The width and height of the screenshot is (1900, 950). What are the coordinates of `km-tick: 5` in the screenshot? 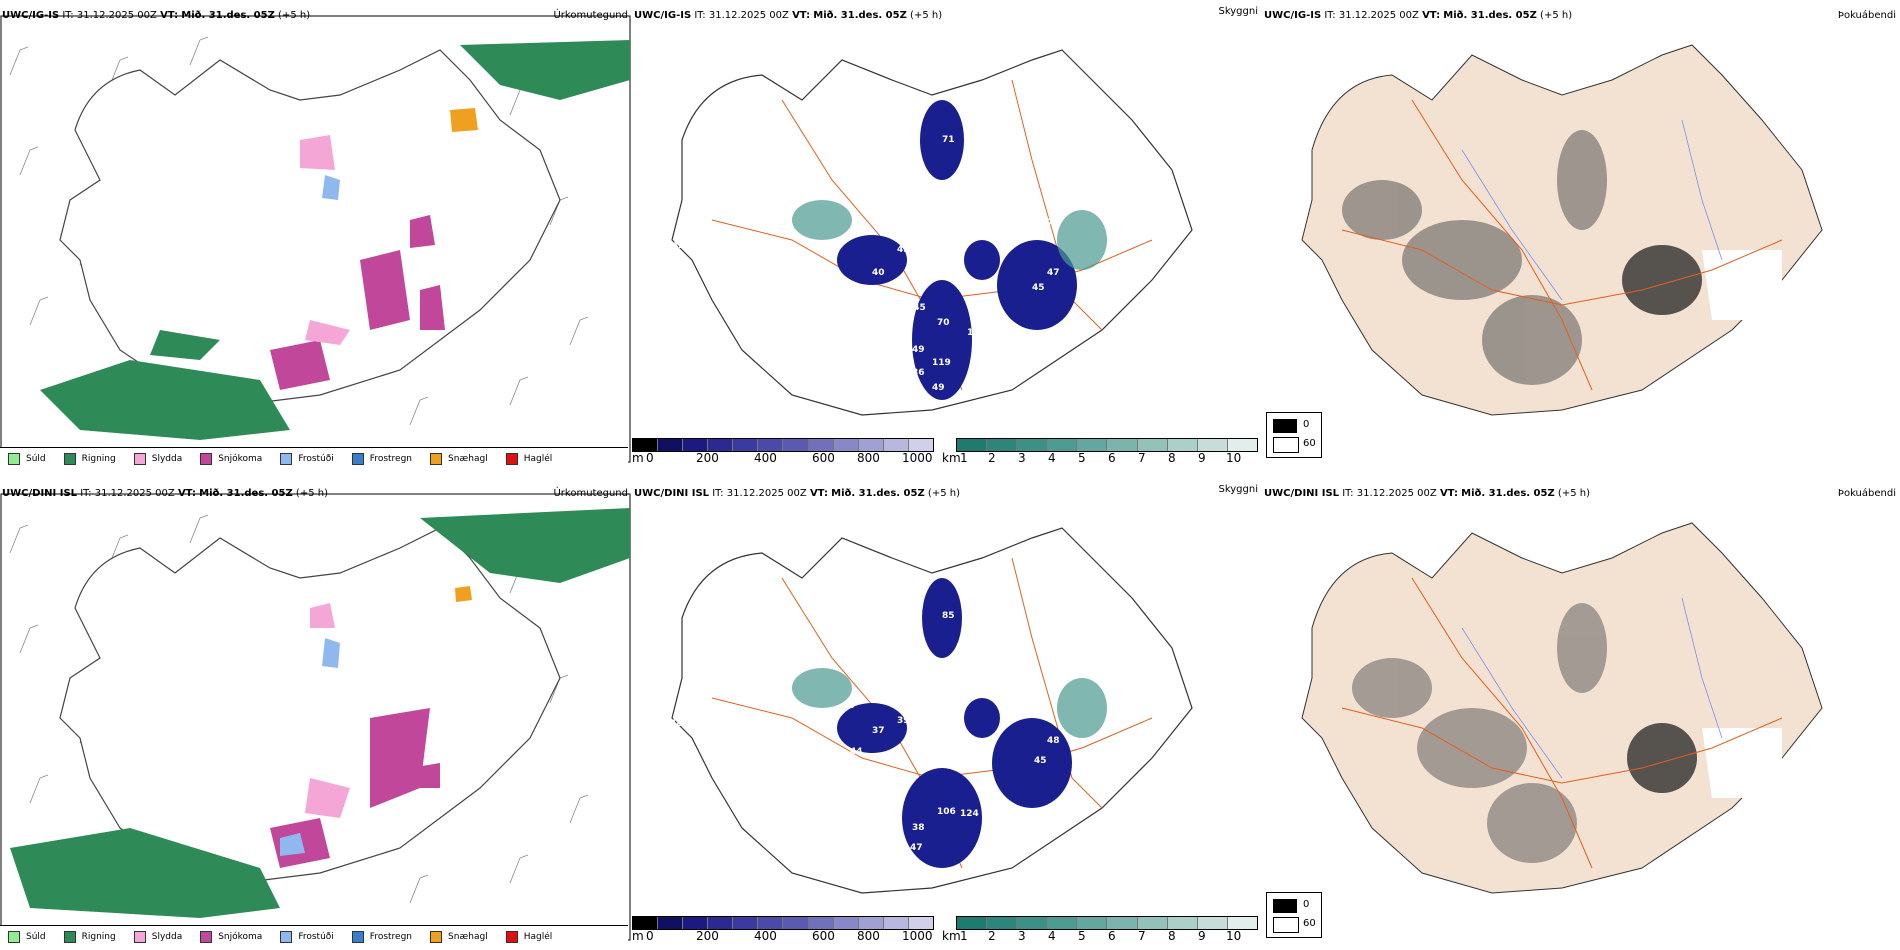 It's located at (1082, 936).